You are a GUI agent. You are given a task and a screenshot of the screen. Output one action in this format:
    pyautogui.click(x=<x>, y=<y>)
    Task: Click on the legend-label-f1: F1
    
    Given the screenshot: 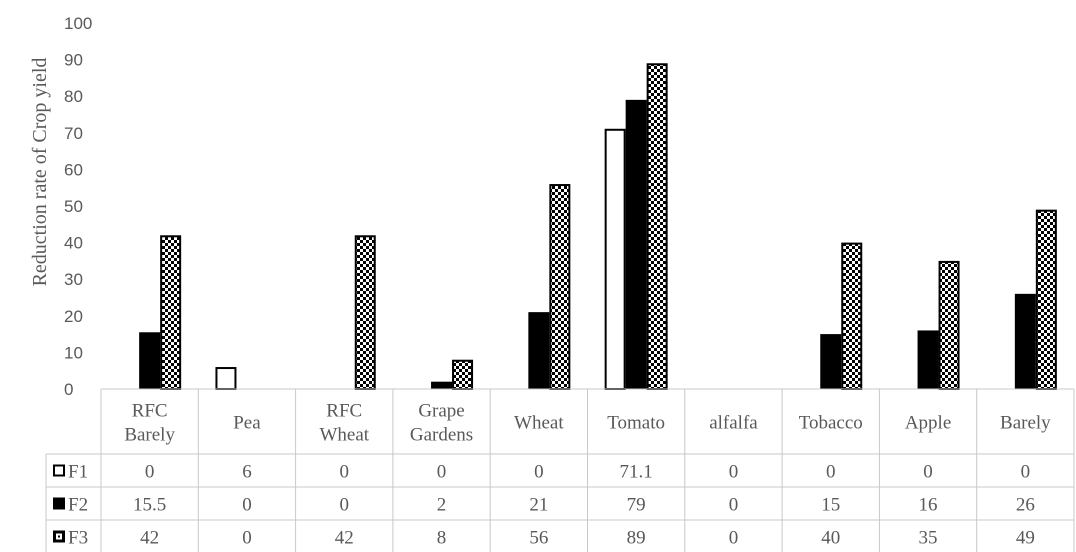 What is the action you would take?
    pyautogui.click(x=78, y=472)
    